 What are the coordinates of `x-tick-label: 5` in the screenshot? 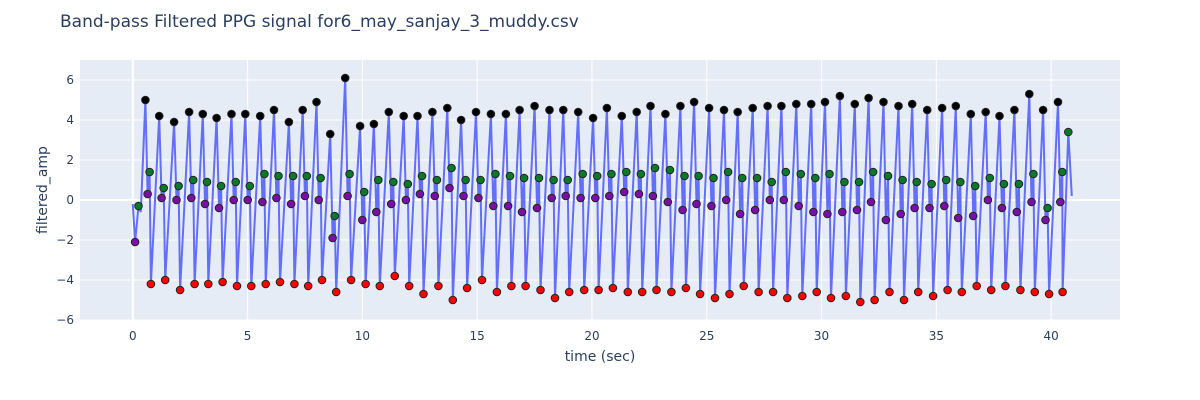 It's located at (248, 336).